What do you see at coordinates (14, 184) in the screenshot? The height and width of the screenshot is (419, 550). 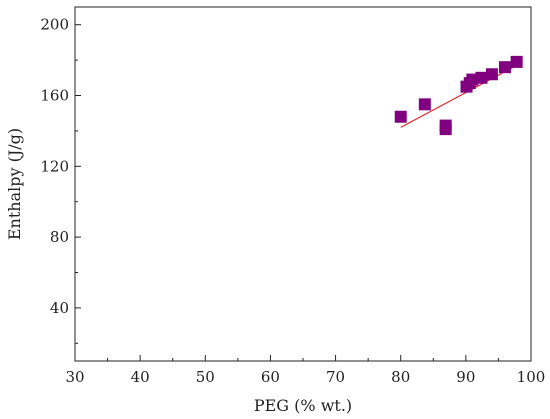 I see `y-axis-title: Enthalpy (J/g)` at bounding box center [14, 184].